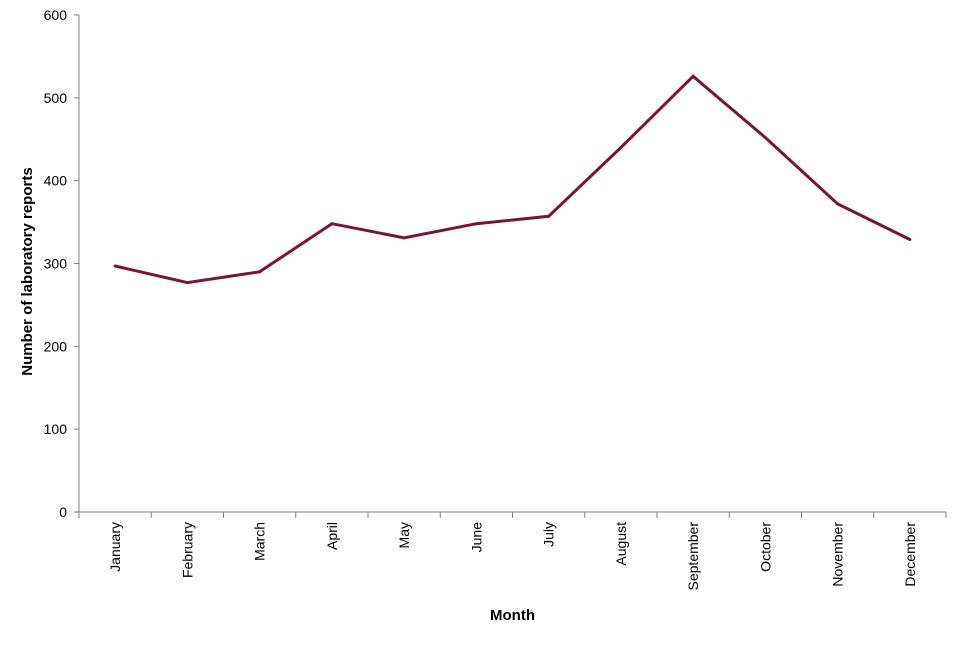 The width and height of the screenshot is (960, 645). I want to click on x-axis-title: Month, so click(512, 615).